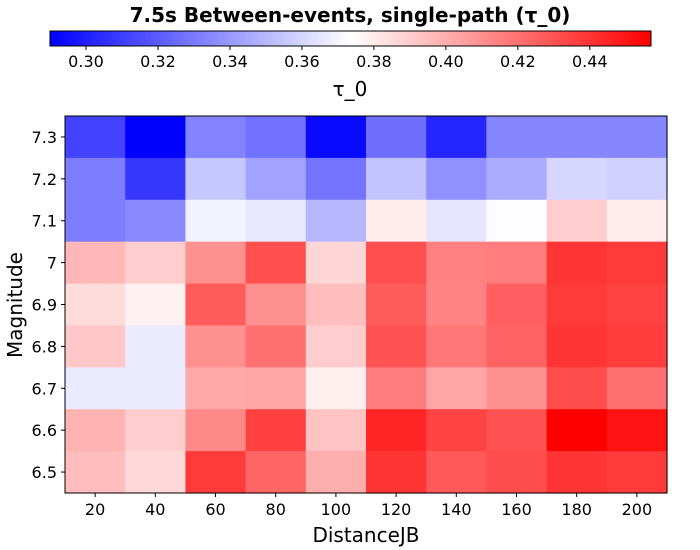  I want to click on colorbar-bar, so click(350, 38).